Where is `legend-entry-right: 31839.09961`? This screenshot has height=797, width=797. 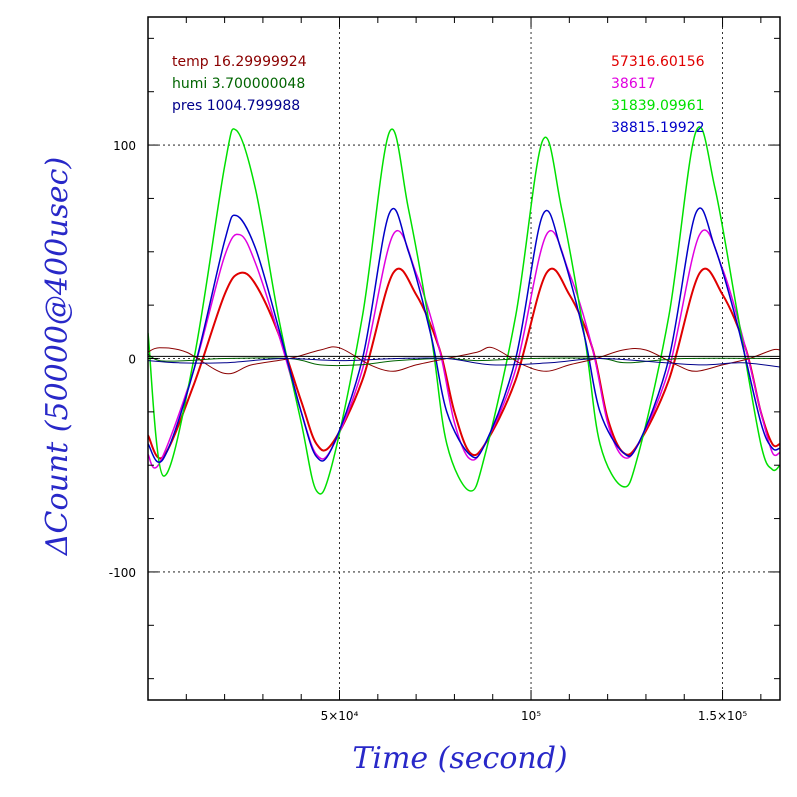 legend-entry-right: 31839.09961 is located at coordinates (658, 106).